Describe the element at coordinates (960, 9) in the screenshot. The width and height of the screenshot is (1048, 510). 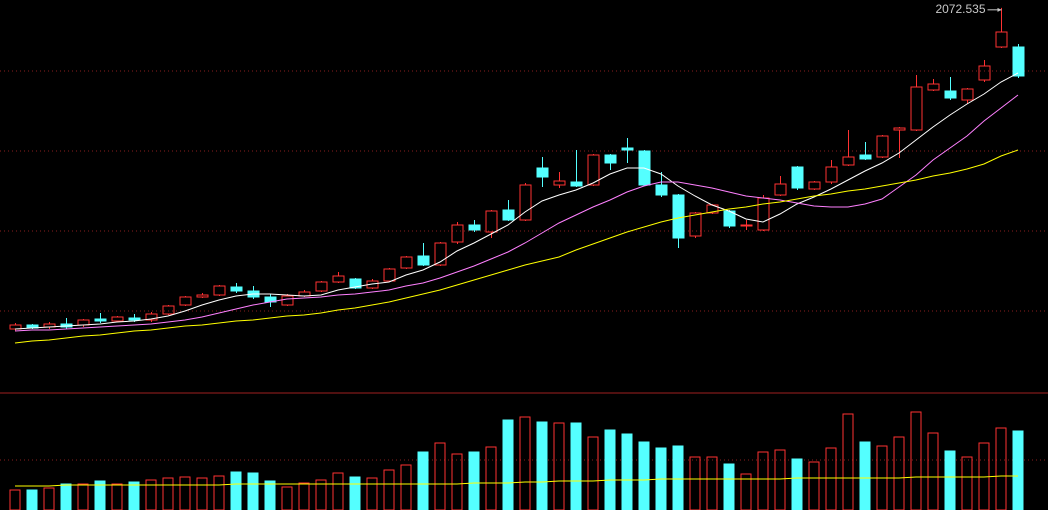
I see `high-label: 2072.535` at that location.